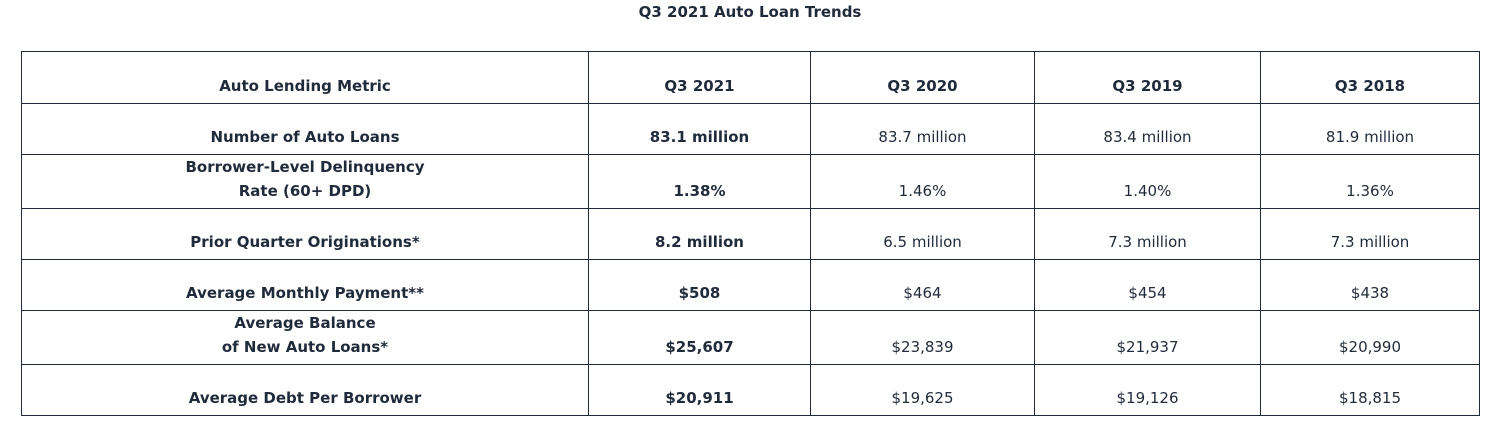 The image size is (1500, 421). Describe the element at coordinates (922, 181) in the screenshot. I see `value-cell: 1.46%` at that location.